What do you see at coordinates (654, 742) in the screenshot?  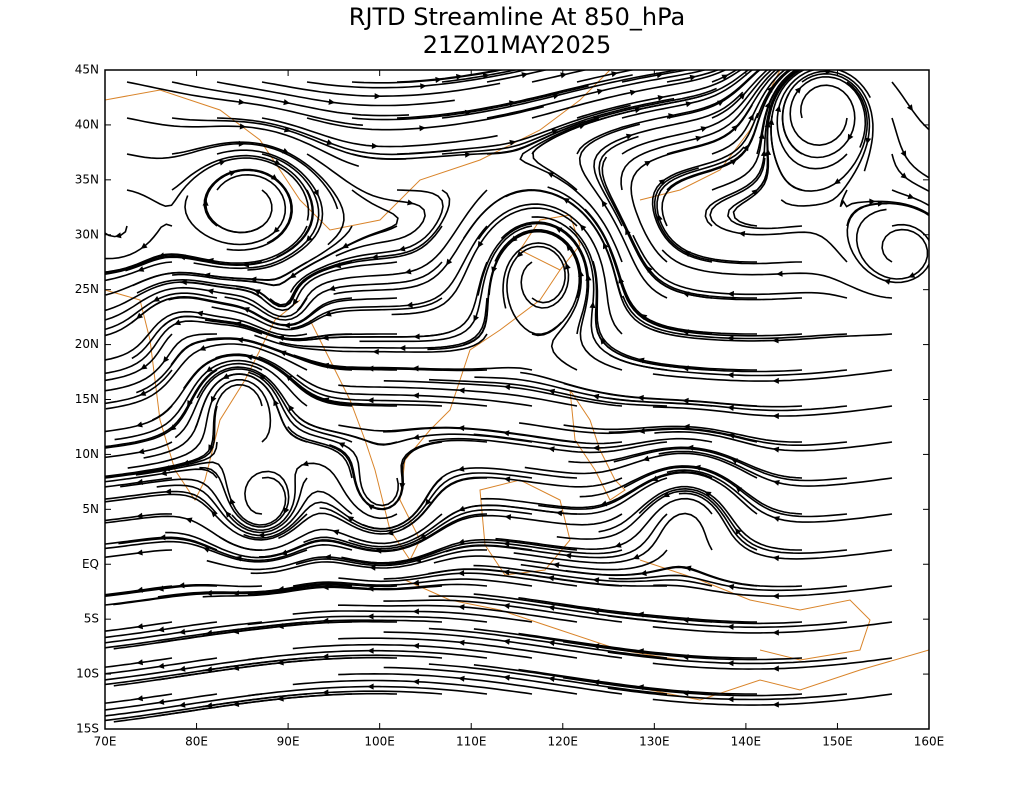 I see `x-tick-label: 130E` at bounding box center [654, 742].